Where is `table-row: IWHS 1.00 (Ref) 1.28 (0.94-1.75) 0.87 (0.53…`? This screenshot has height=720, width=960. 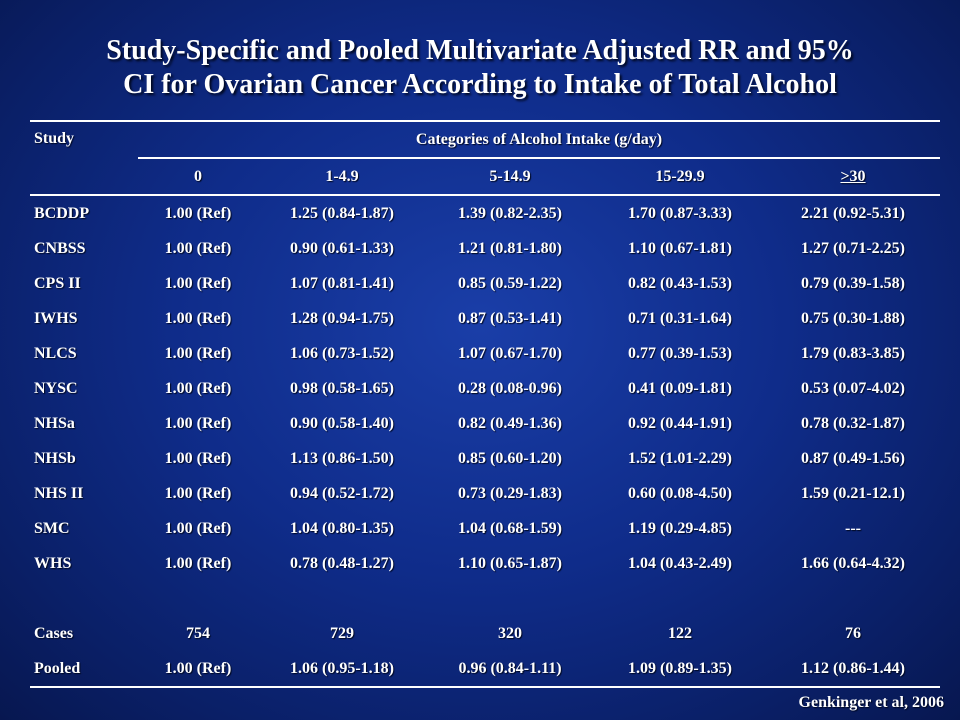
table-row: IWHS 1.00 (Ref) 1.28 (0.94-1.75) 0.87 (0.53… is located at coordinates (485, 318).